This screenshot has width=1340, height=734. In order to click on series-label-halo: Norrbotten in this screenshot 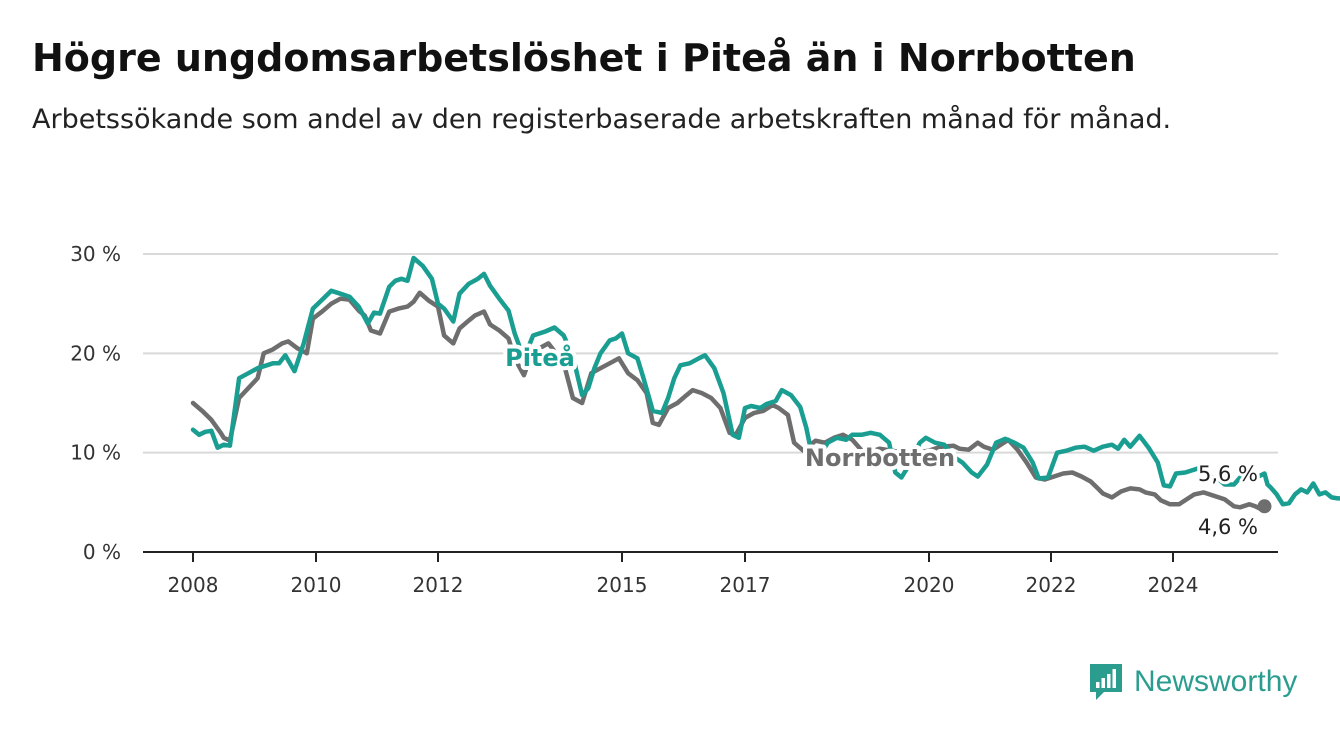, I will do `click(880, 458)`.